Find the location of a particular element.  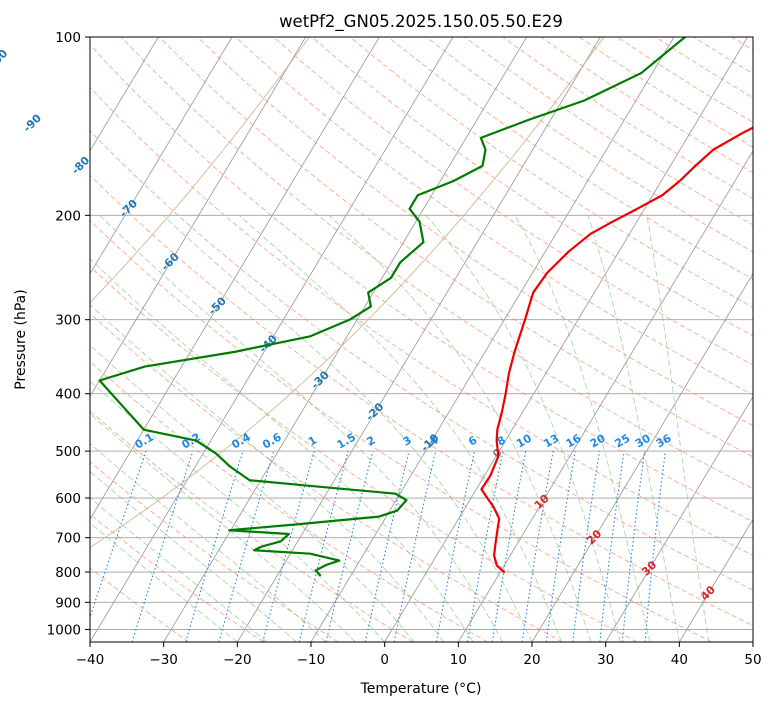

y-tick-label: 400 is located at coordinates (68, 395).